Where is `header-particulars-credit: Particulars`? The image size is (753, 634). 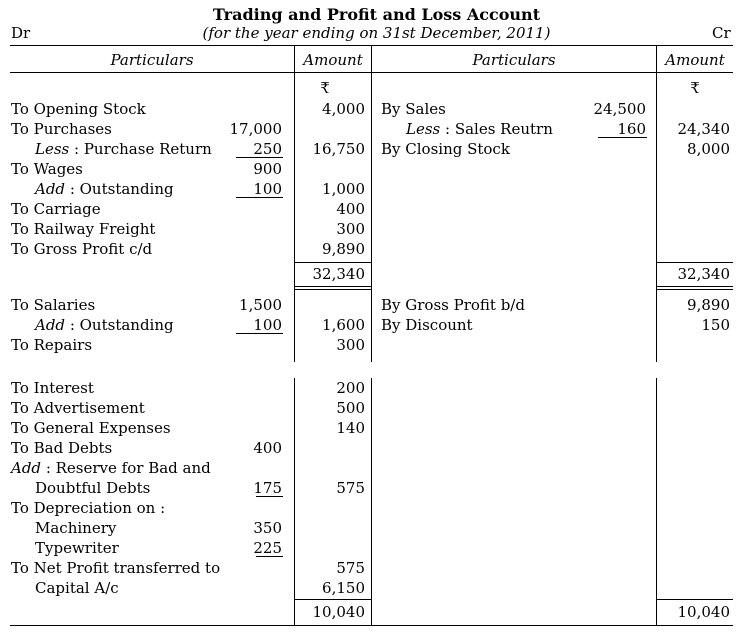 header-particulars-credit: Particulars is located at coordinates (514, 60).